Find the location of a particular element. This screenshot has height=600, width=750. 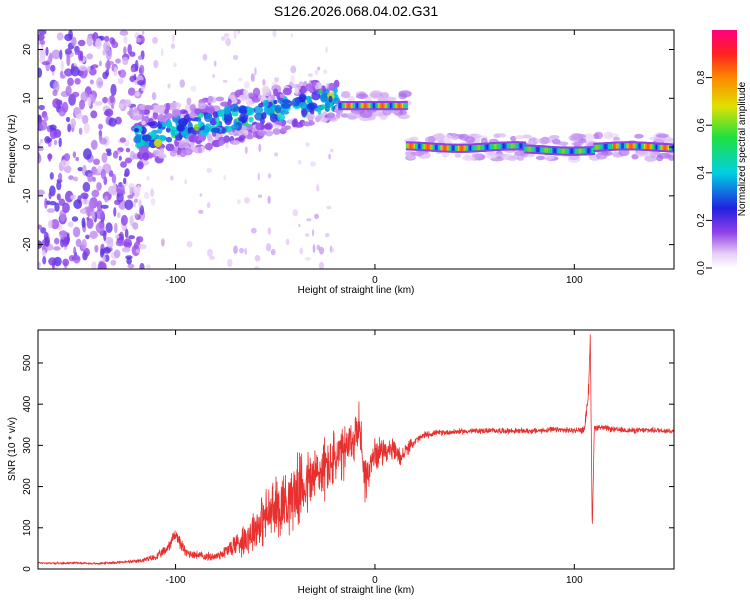

snr-ytick-label: 100 is located at coordinates (27, 527).